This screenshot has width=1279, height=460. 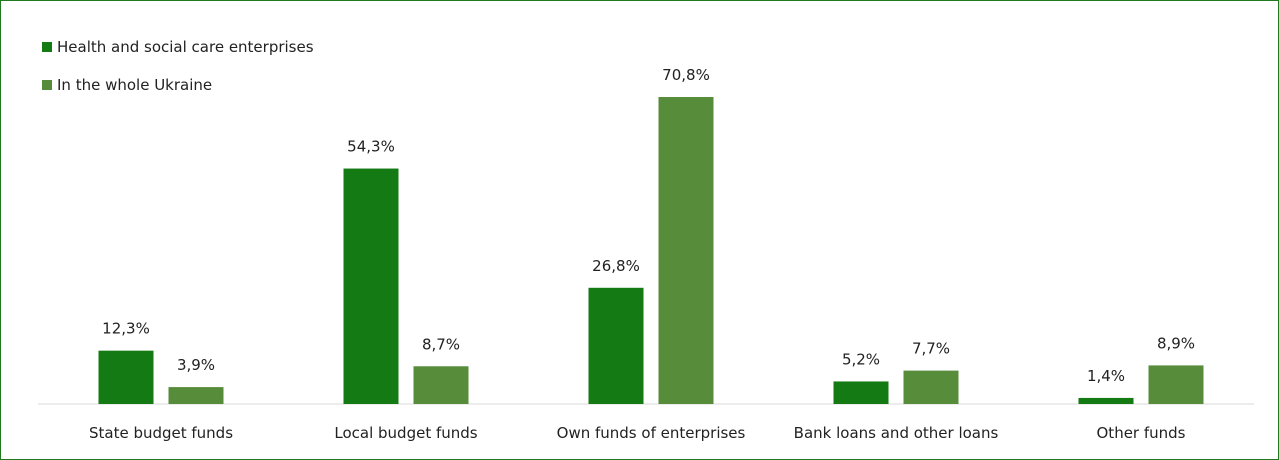 I want to click on category-label-2: Own funds of enterprises, so click(x=651, y=433).